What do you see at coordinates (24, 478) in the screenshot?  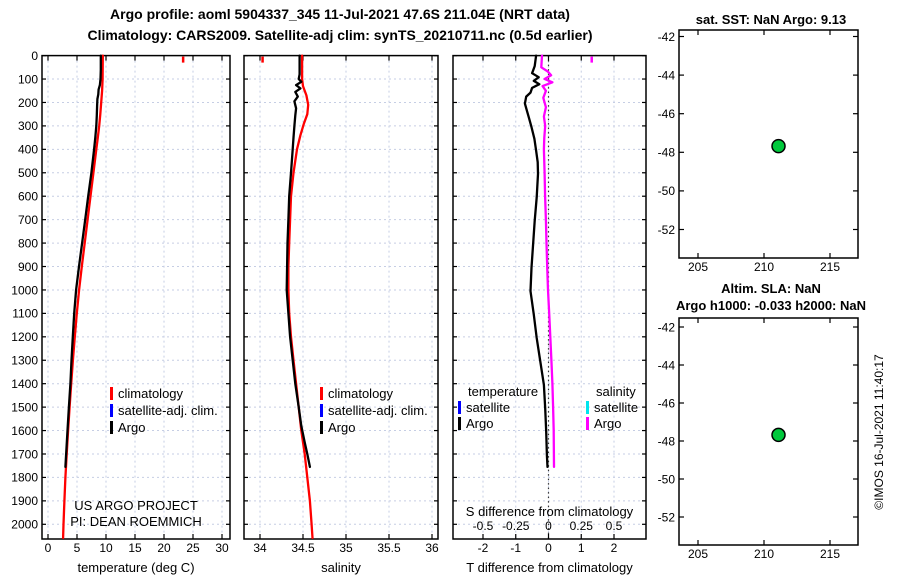 I see `tick-label: 1800` at bounding box center [24, 478].